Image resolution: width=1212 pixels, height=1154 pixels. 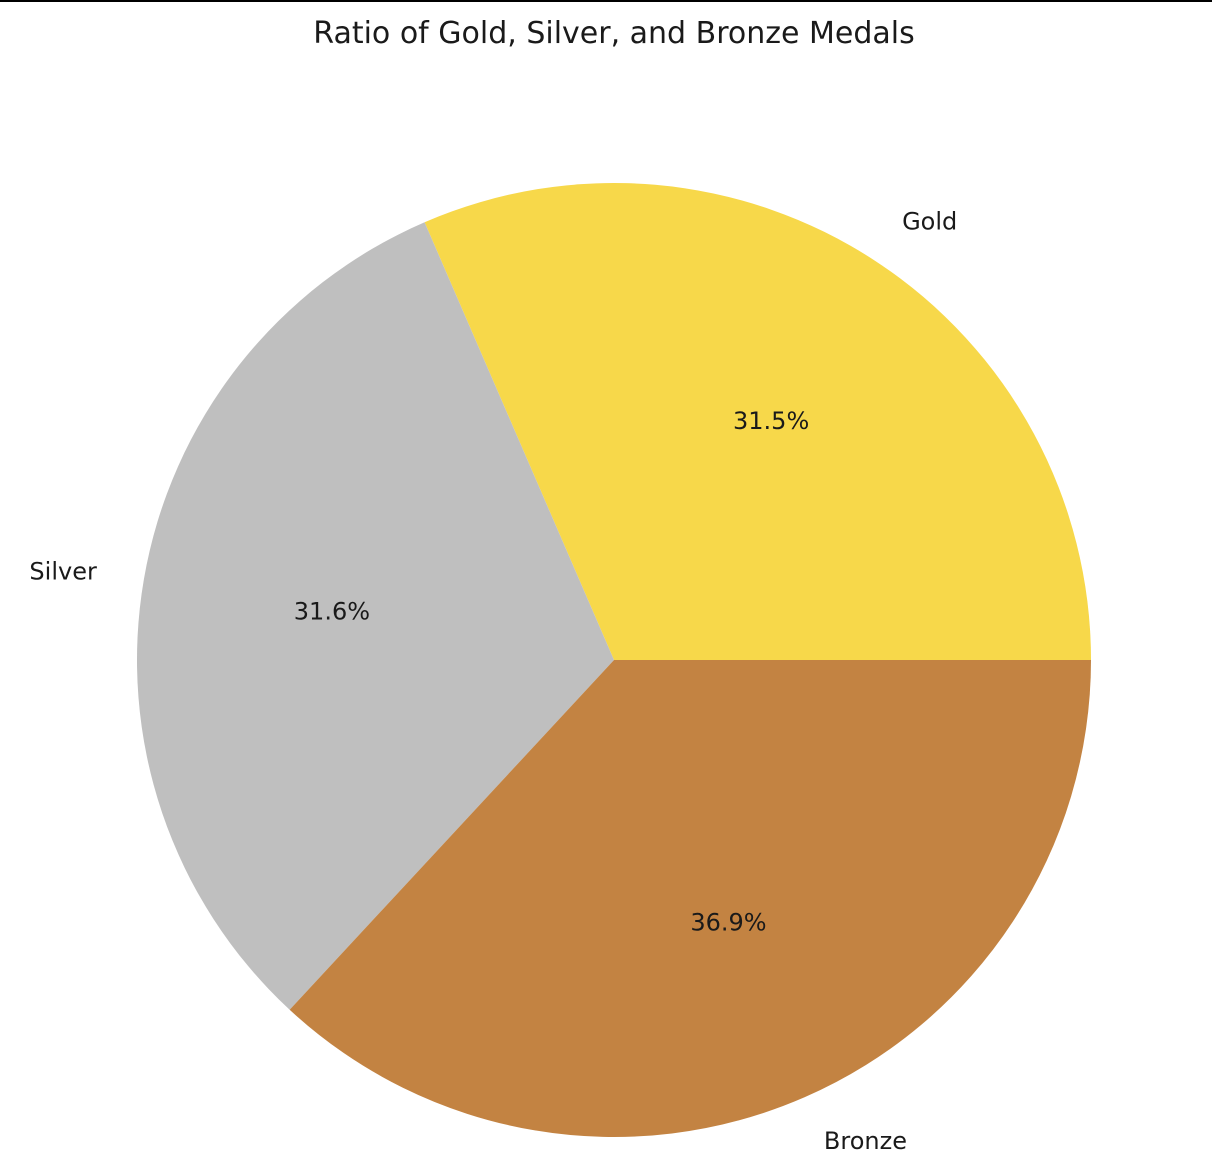 What do you see at coordinates (606, 1) in the screenshot?
I see `top-border` at bounding box center [606, 1].